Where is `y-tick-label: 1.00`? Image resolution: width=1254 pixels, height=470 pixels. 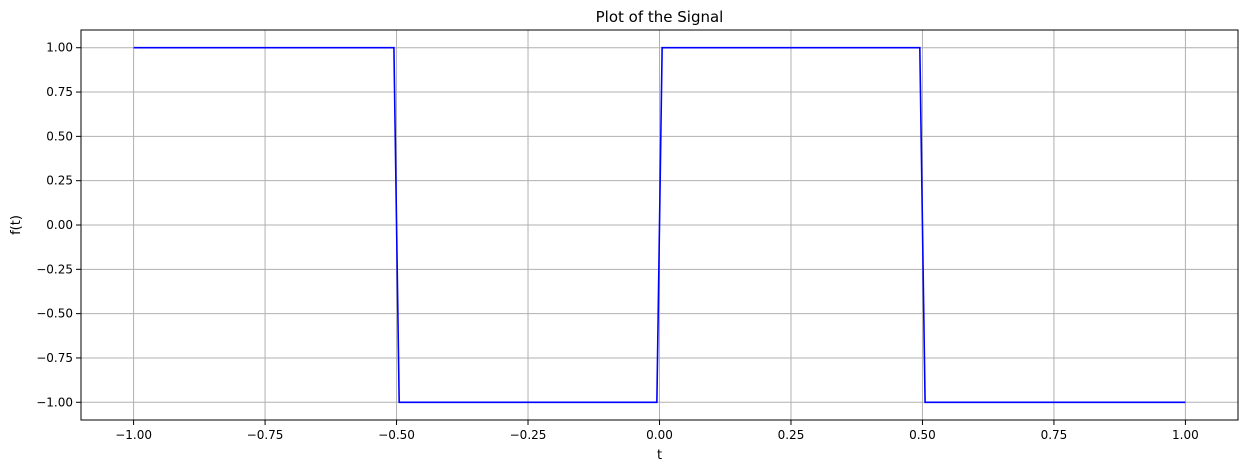 y-tick-label: 1.00 is located at coordinates (59, 48).